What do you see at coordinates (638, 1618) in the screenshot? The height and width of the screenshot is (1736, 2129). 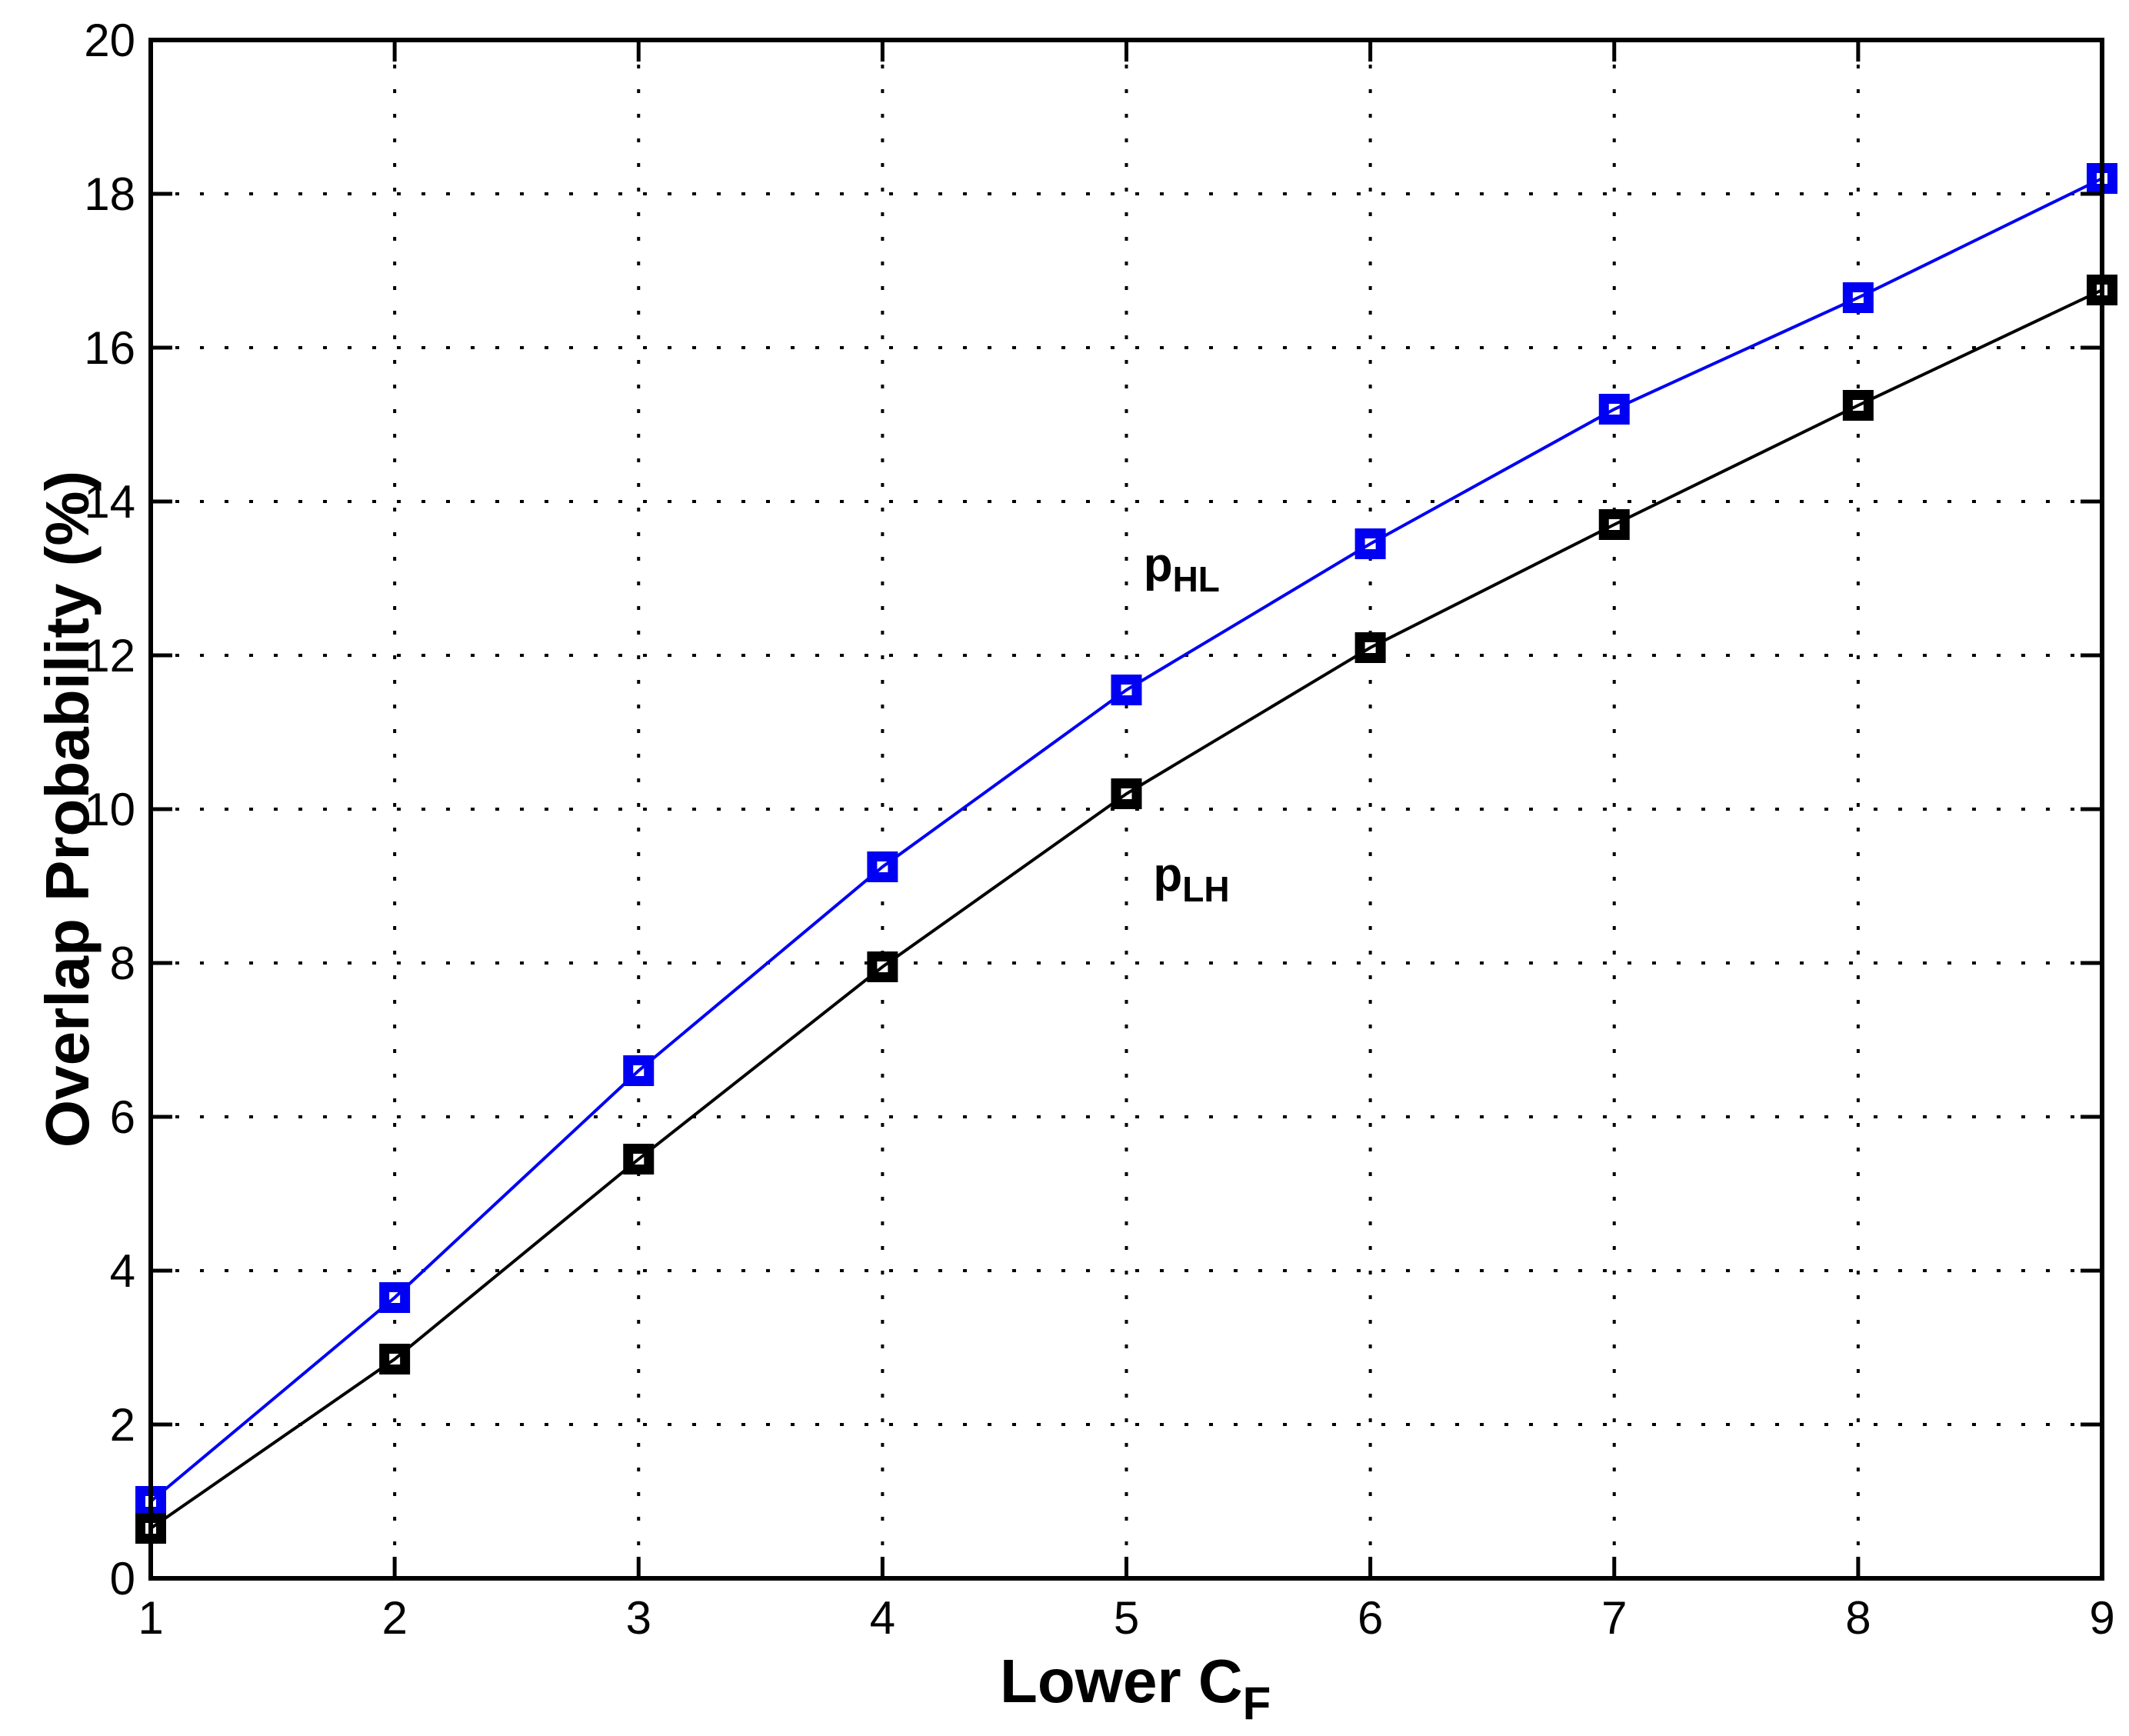 I see `x-tick-label: 3` at bounding box center [638, 1618].